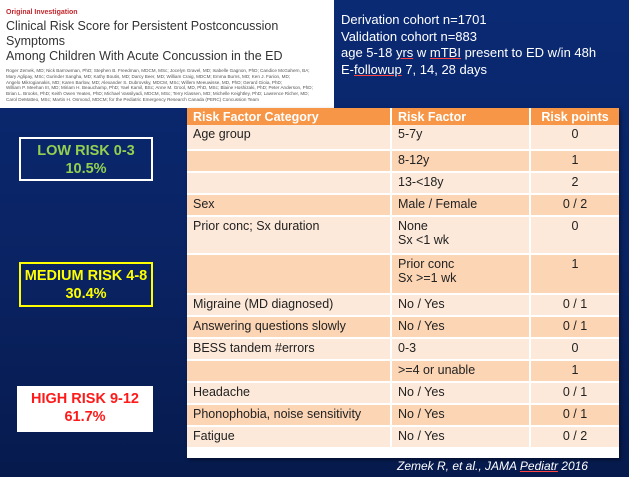 The height and width of the screenshot is (477, 629). I want to click on table-row: Sex Male / Female 0 / 2, so click(403, 205).